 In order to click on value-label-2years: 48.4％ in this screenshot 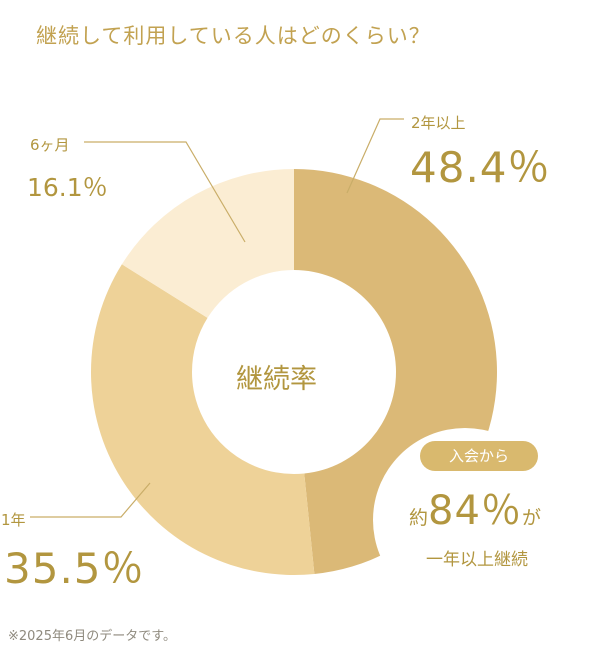, I will do `click(480, 167)`.